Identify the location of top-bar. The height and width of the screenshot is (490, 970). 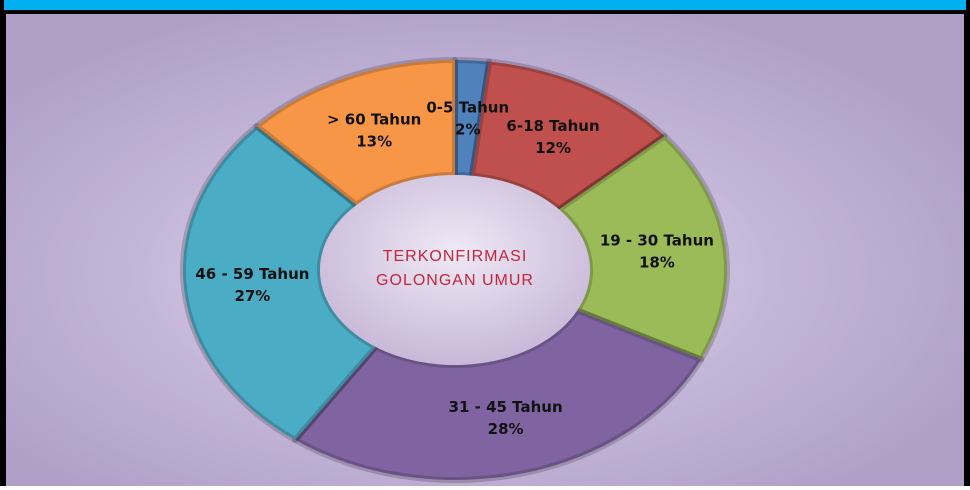
(485, 5).